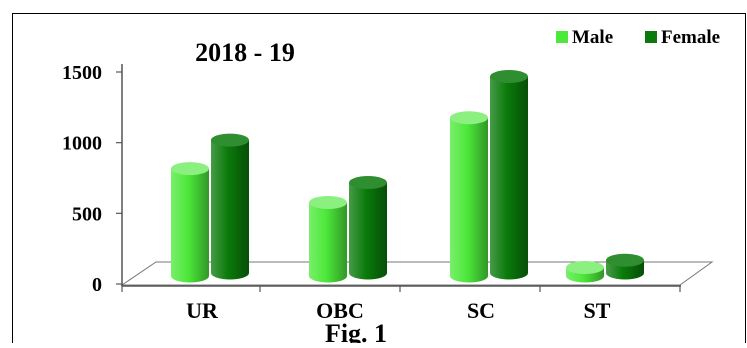  I want to click on chart-floor, so click(417, 273).